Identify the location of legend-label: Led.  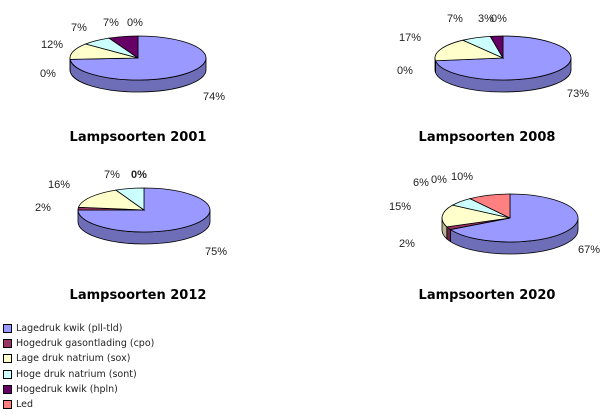
(25, 405).